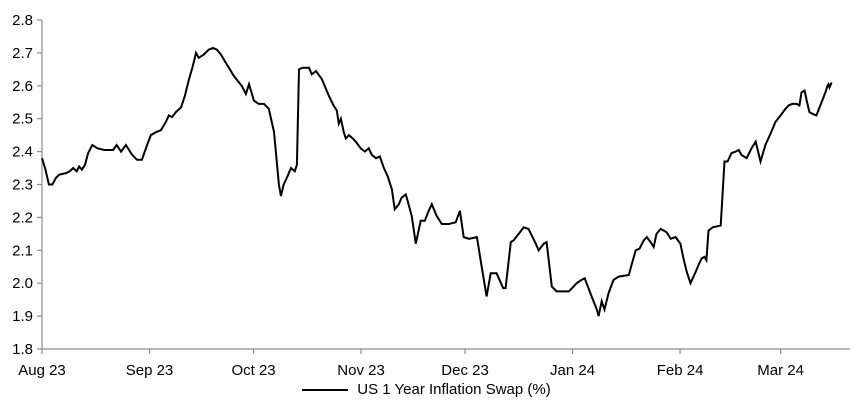 The width and height of the screenshot is (853, 418). I want to click on y-tick-label: 2.1, so click(22, 250).